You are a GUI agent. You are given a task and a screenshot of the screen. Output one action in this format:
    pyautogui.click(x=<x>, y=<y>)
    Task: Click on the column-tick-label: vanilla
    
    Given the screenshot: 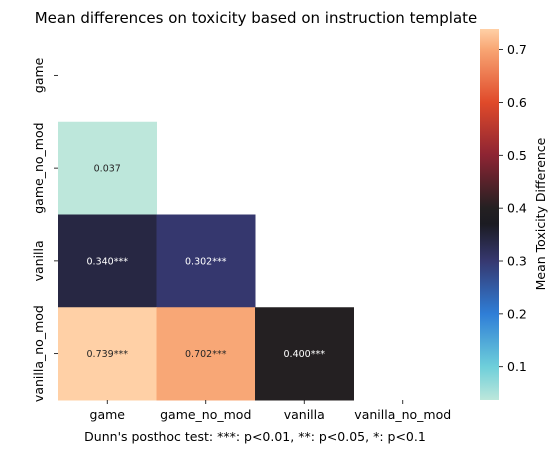 What is the action you would take?
    pyautogui.click(x=304, y=414)
    